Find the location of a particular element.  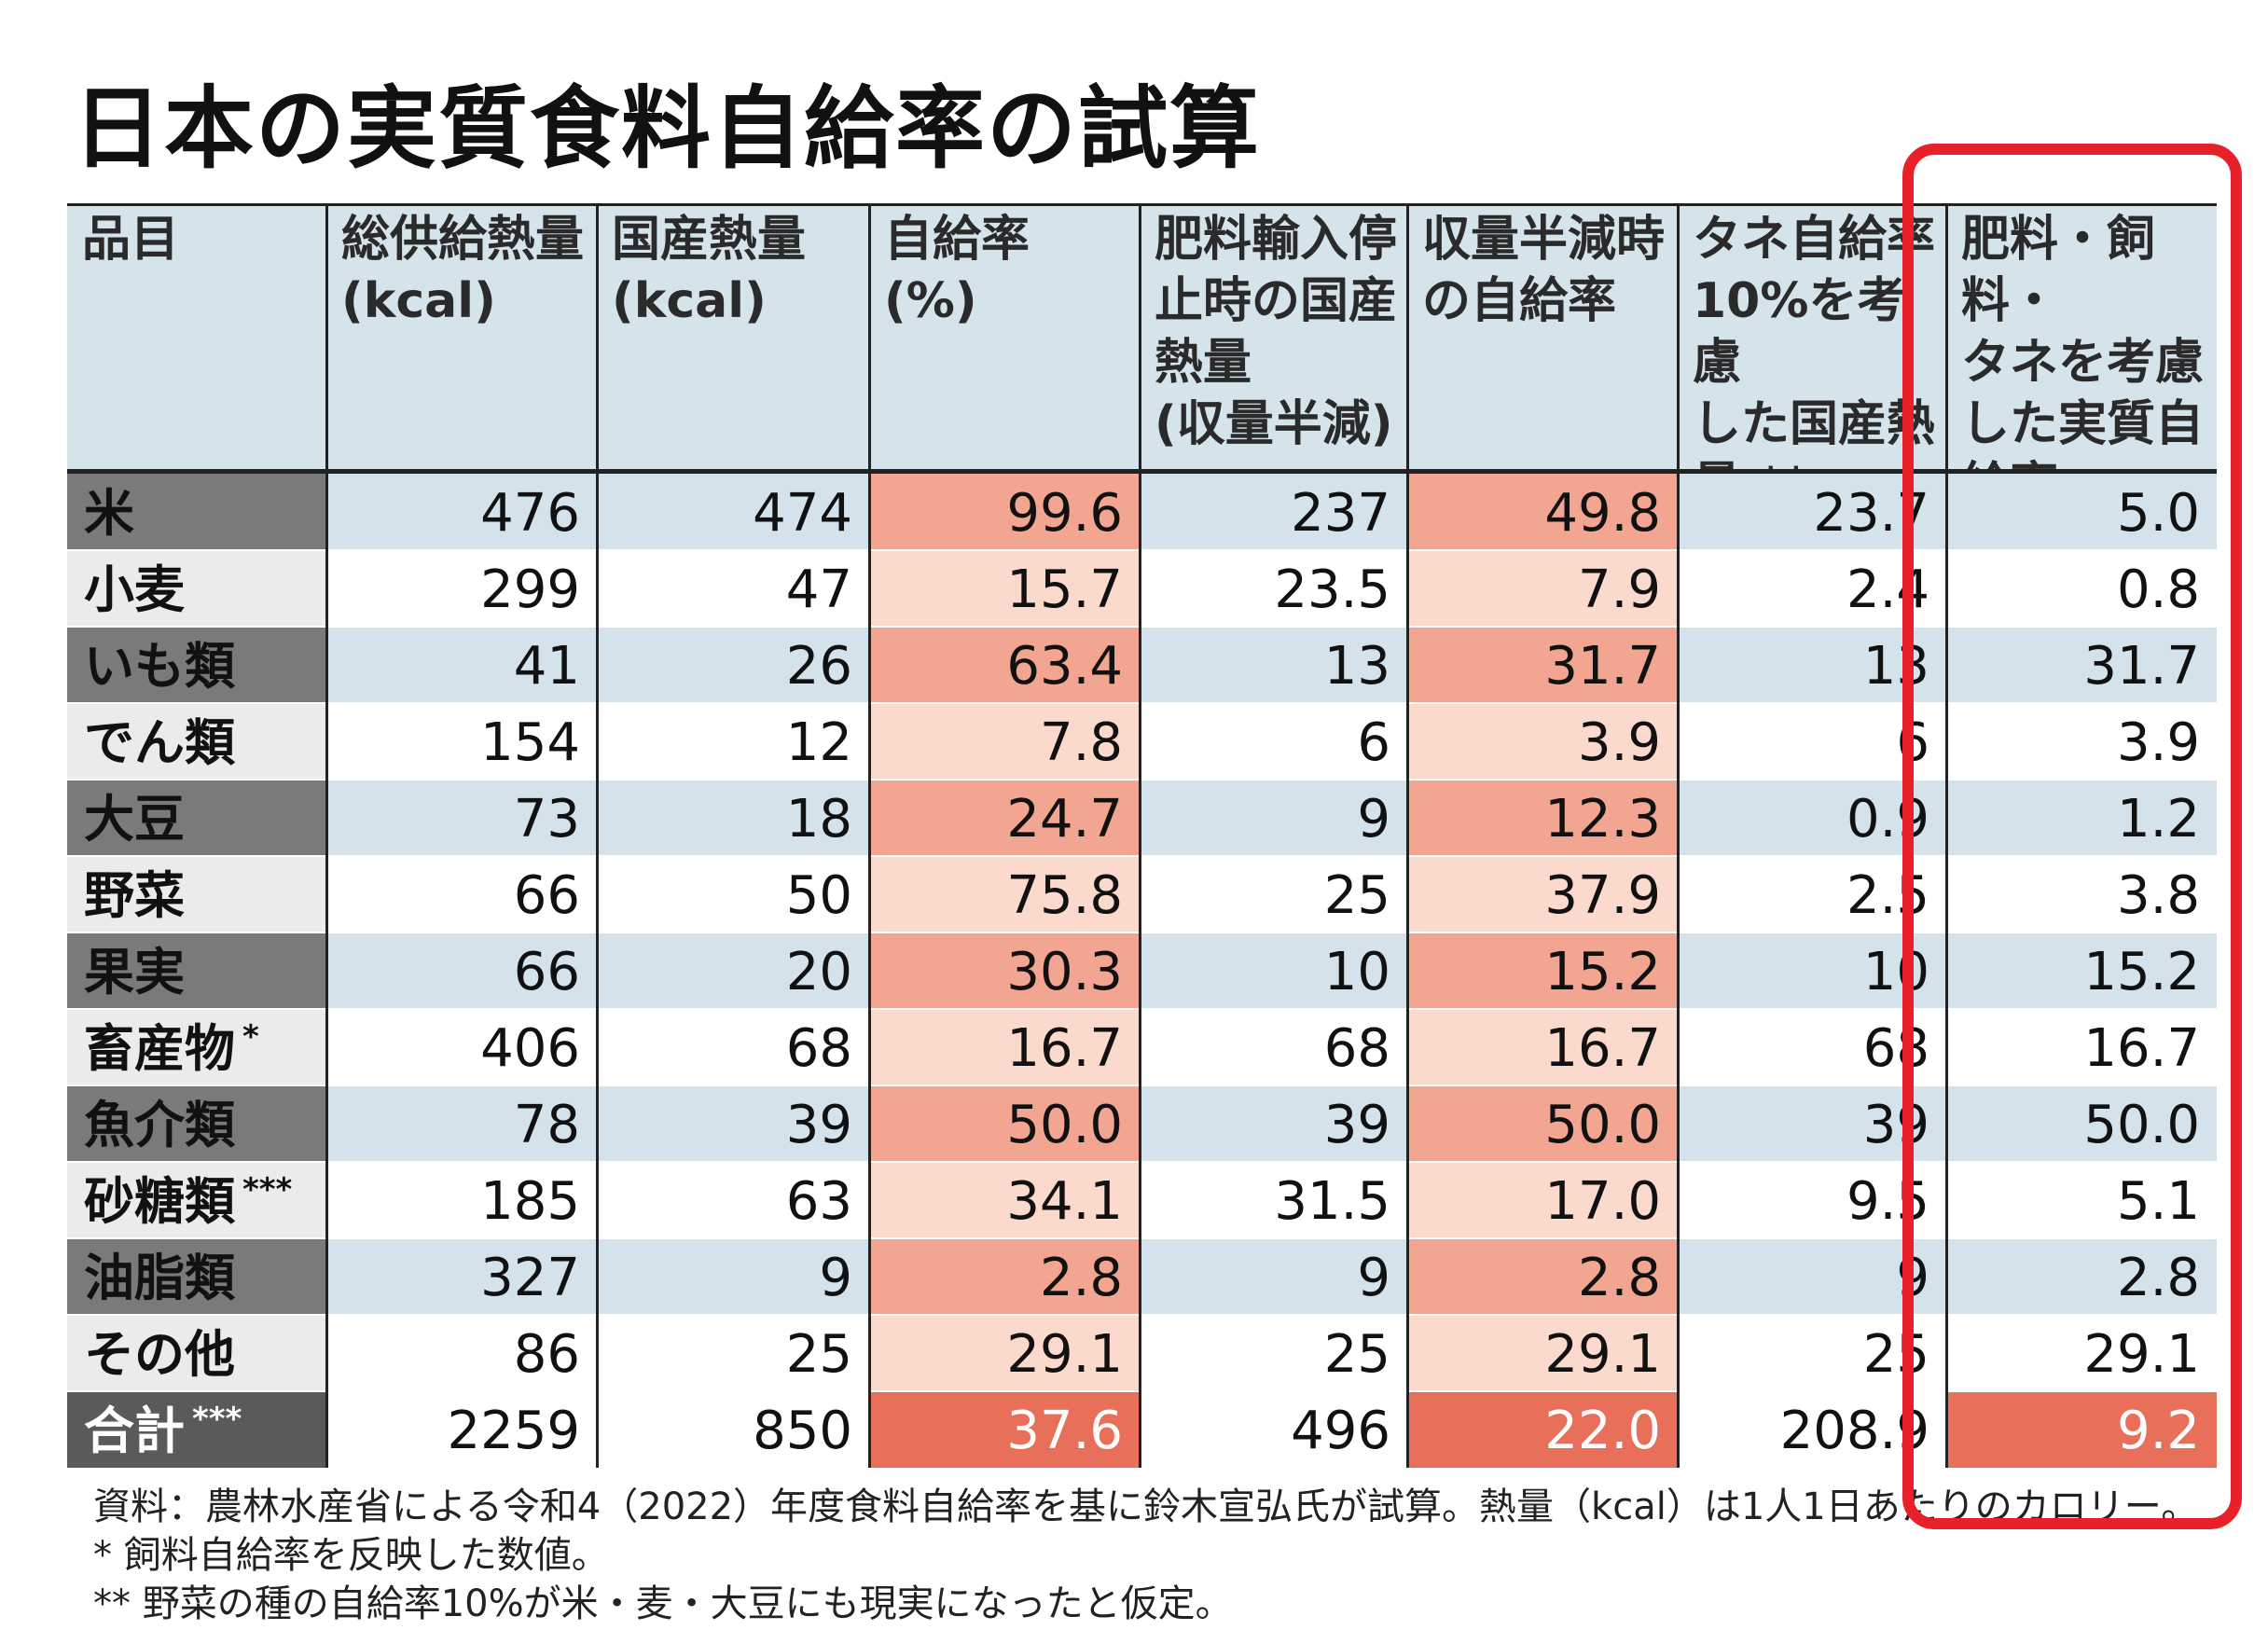

seed-cell: 68 is located at coordinates (1812, 1047).